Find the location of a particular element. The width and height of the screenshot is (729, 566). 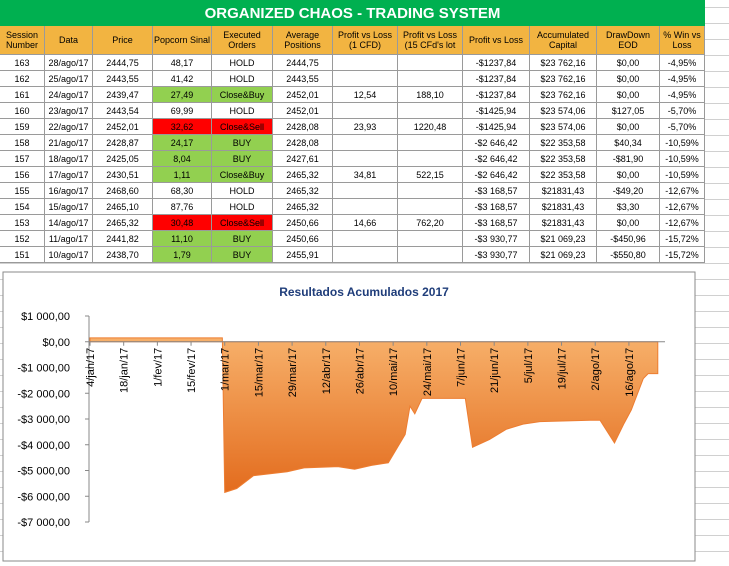

column-header: Executed Orders is located at coordinates (242, 40).